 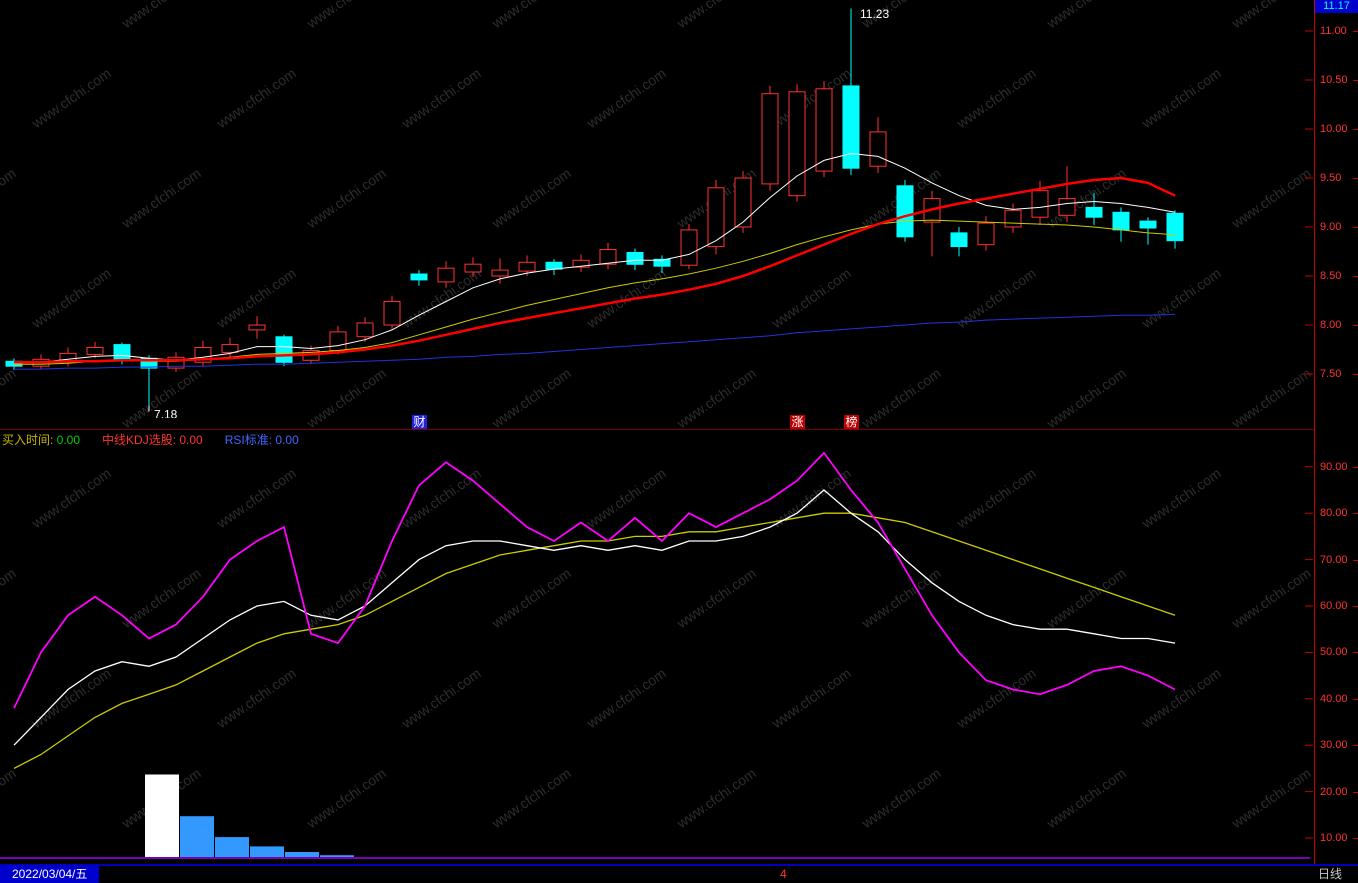 What do you see at coordinates (1334, 466) in the screenshot?
I see `axis-tick-label: 90.00` at bounding box center [1334, 466].